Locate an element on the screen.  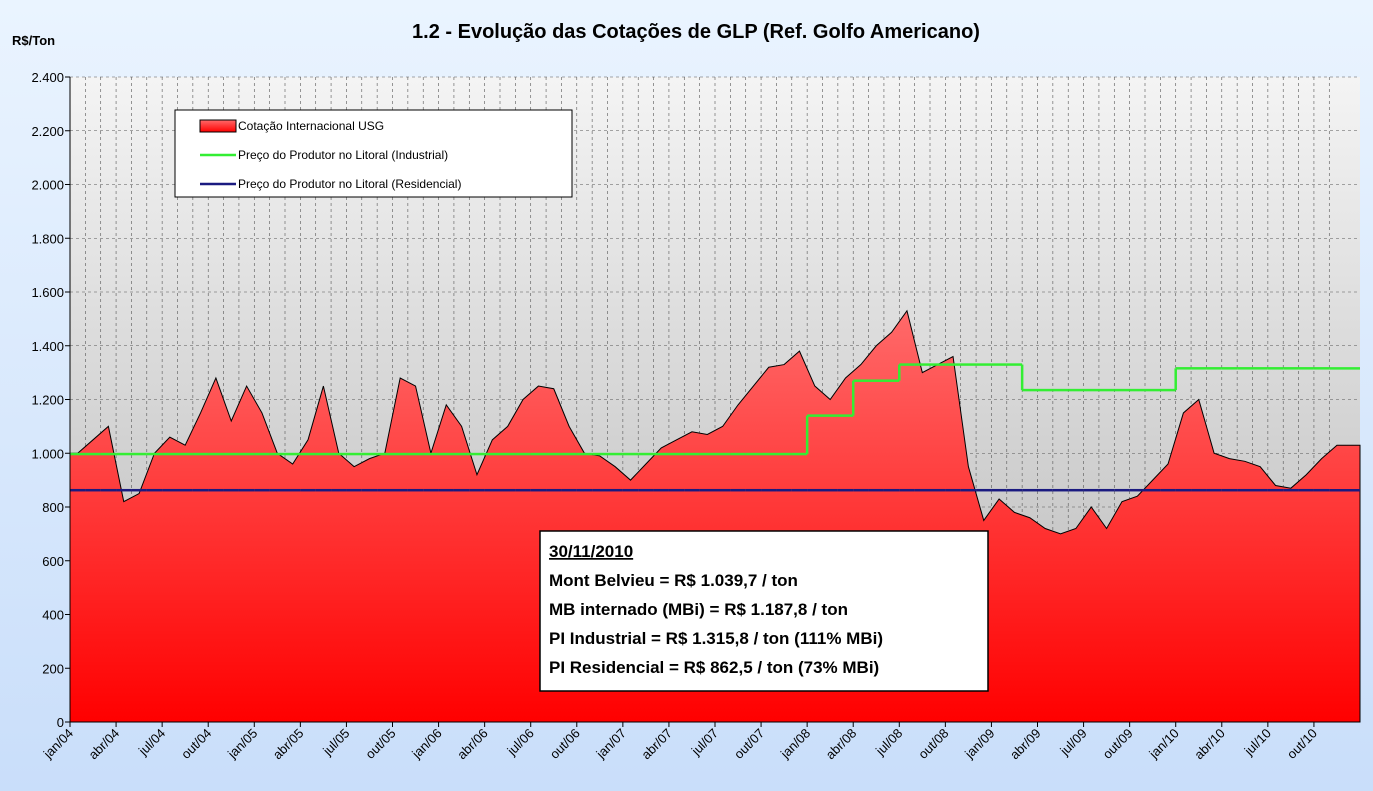
y-tick-label: 1.400 is located at coordinates (47, 346).